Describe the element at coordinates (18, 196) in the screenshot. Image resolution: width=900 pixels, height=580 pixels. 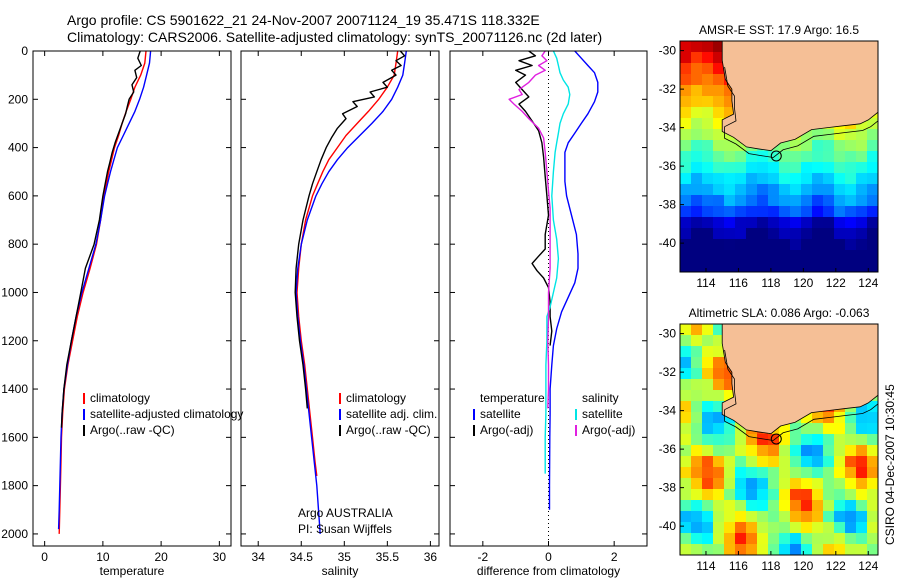
I see `y-tick-label: 600` at that location.